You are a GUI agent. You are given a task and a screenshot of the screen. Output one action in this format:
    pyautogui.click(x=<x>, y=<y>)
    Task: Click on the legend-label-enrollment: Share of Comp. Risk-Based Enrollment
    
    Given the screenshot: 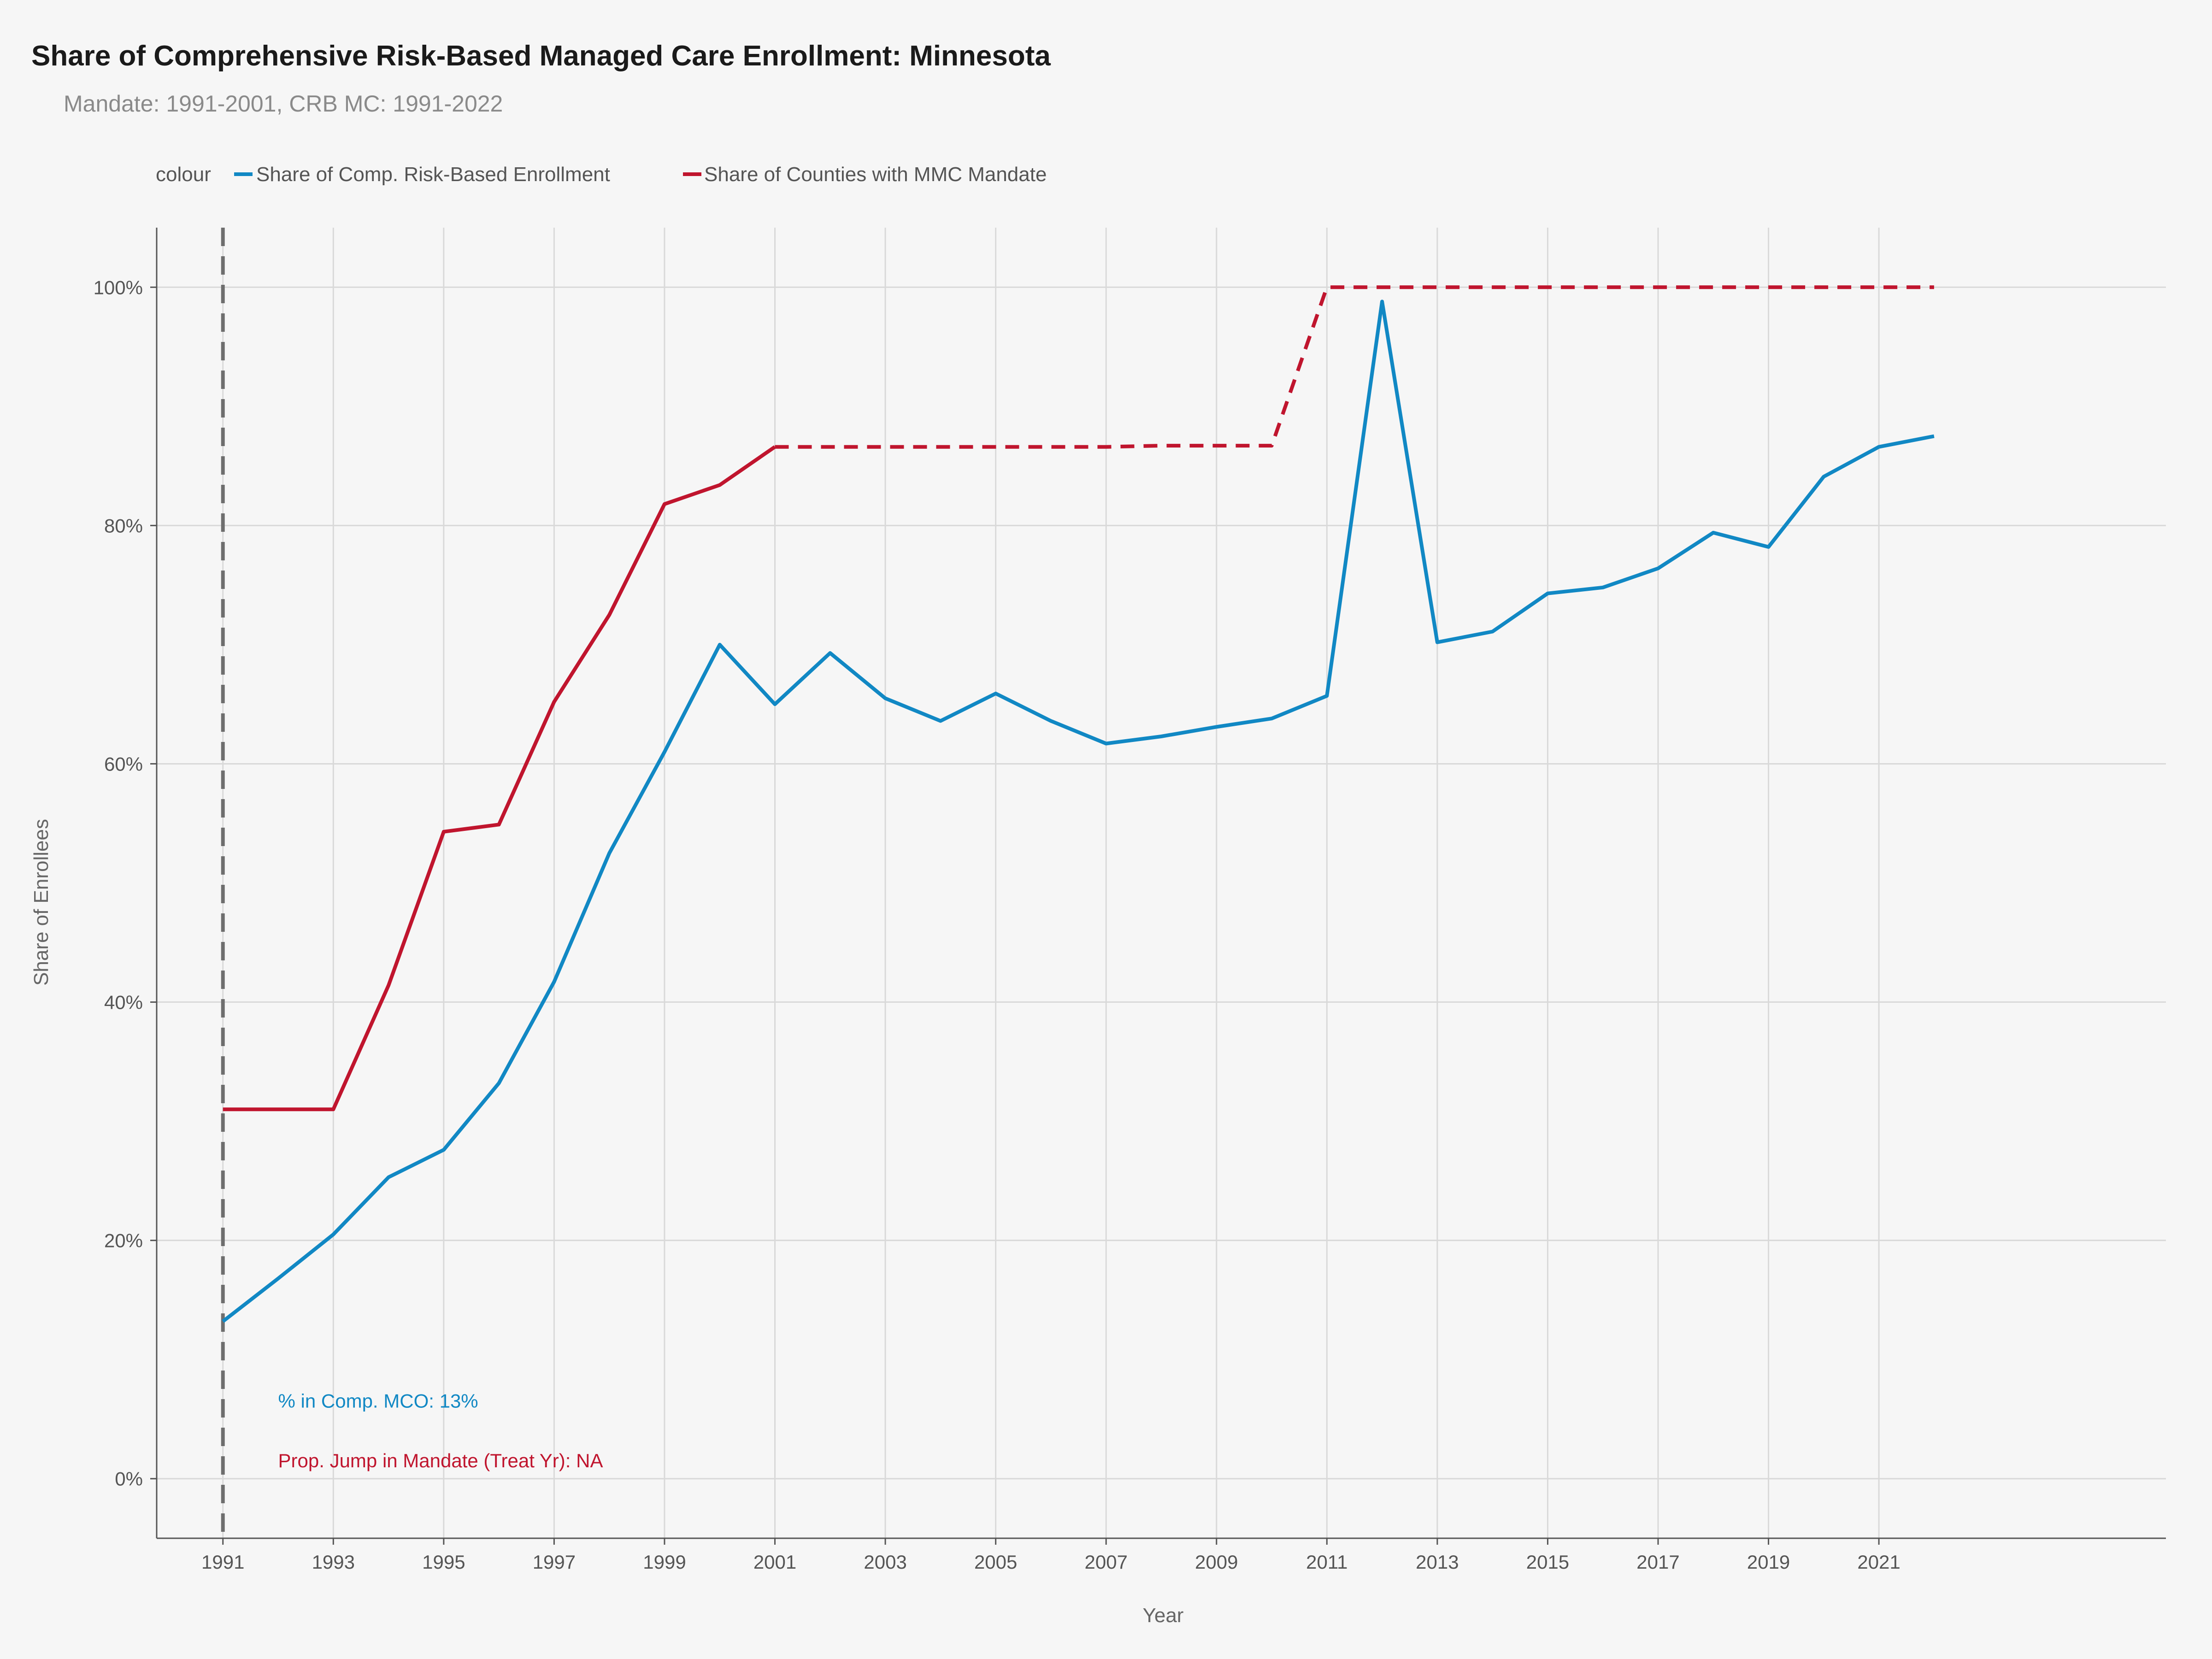 What is the action you would take?
    pyautogui.click(x=433, y=174)
    